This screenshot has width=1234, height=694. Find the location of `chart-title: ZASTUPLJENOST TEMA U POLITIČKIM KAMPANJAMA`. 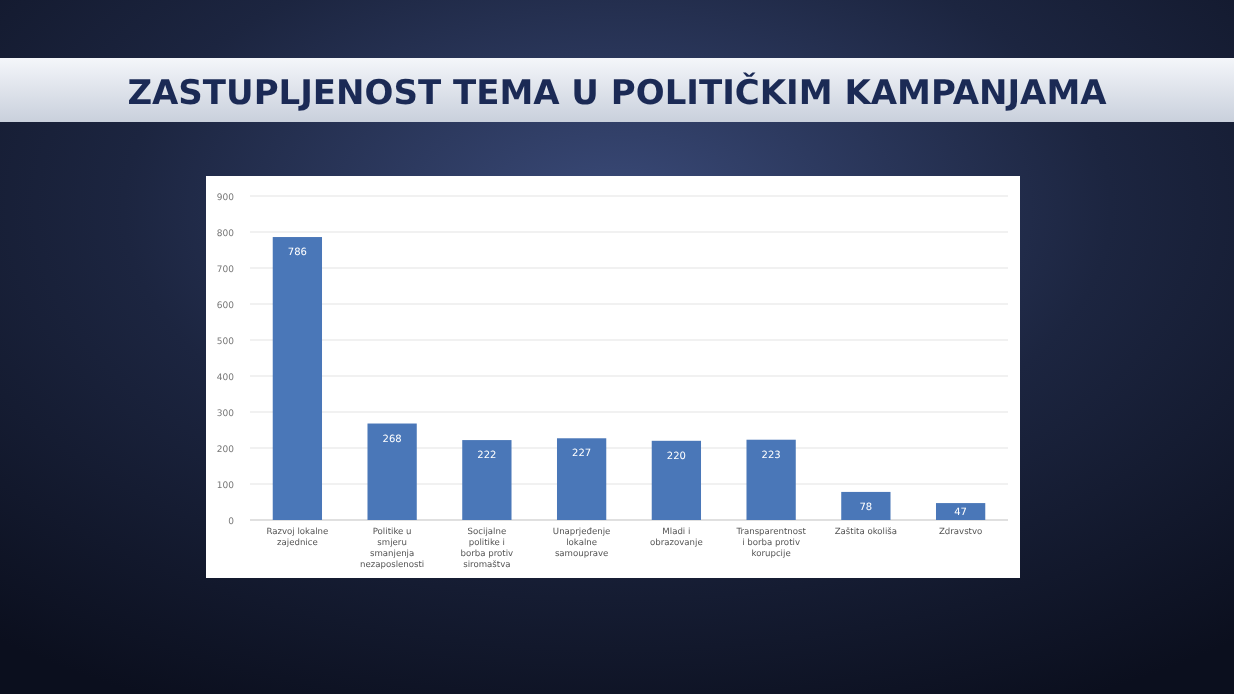

chart-title: ZASTUPLJENOST TEMA U POLITIČKIM KAMPANJAMA is located at coordinates (618, 93).